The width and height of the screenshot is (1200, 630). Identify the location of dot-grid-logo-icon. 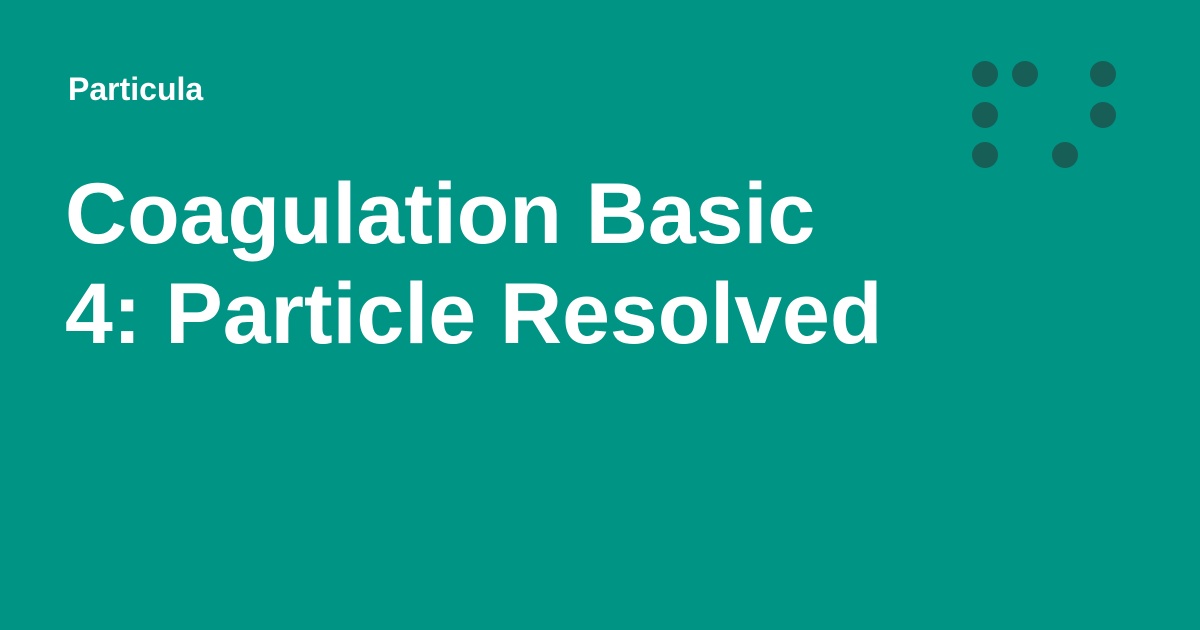
(1044, 114).